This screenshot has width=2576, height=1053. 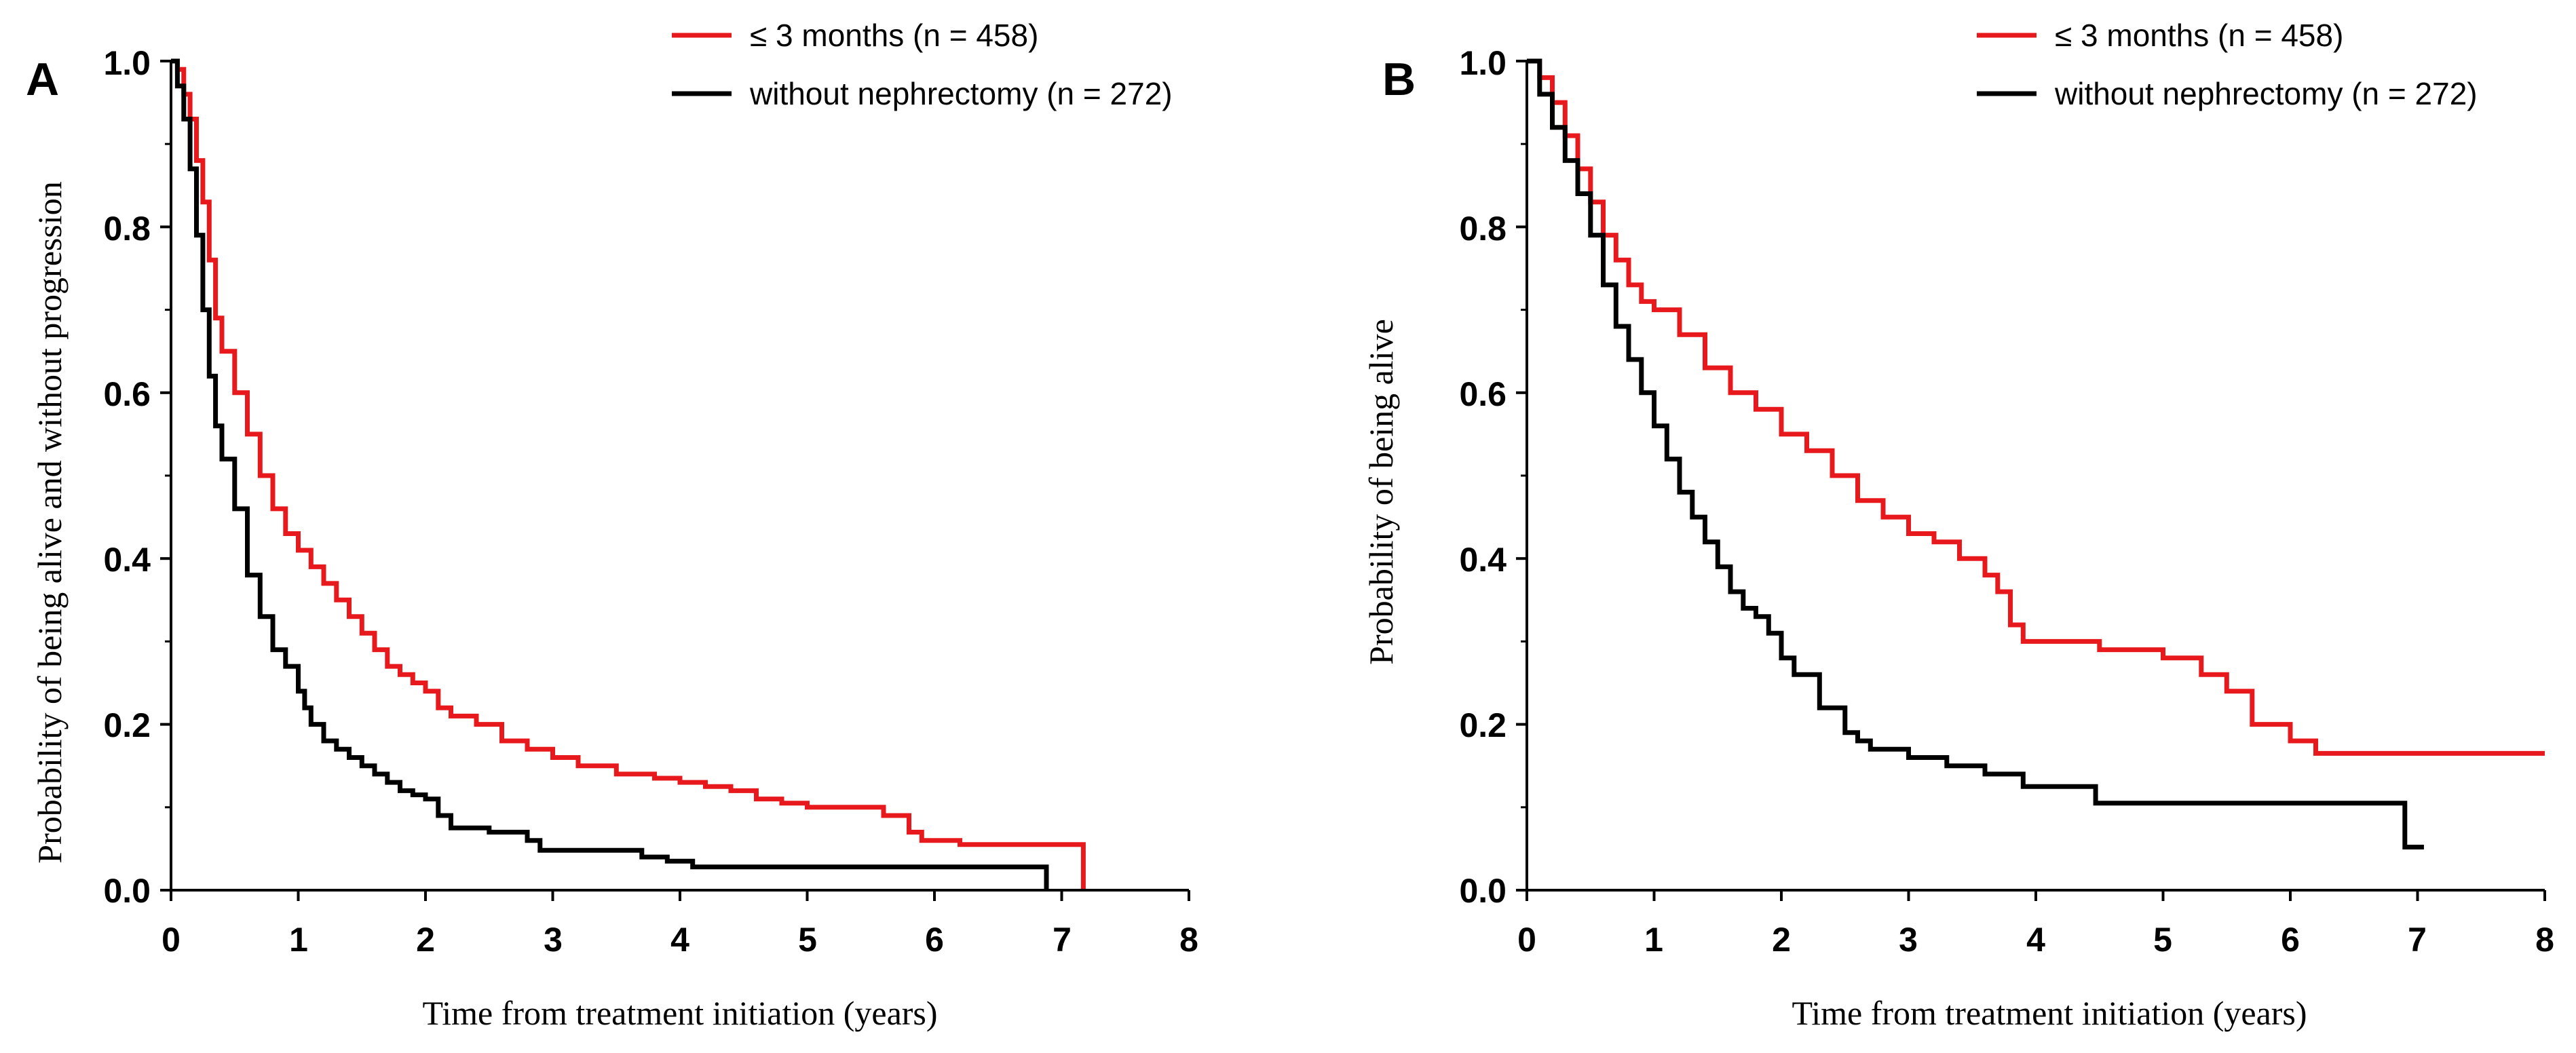 I want to click on panel-a-legend-label: without nephrectomy (n = 272), so click(x=961, y=93).